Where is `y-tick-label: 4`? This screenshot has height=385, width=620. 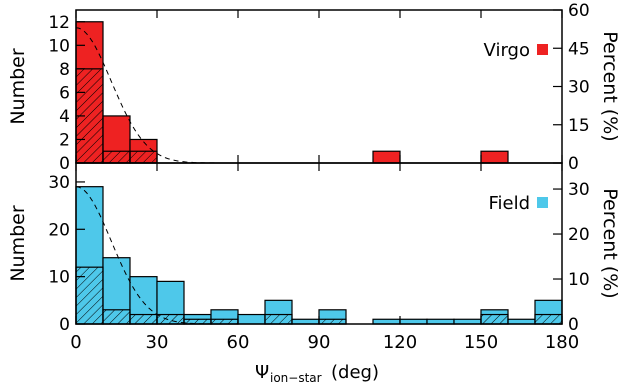 y-tick-label: 4 is located at coordinates (64, 117).